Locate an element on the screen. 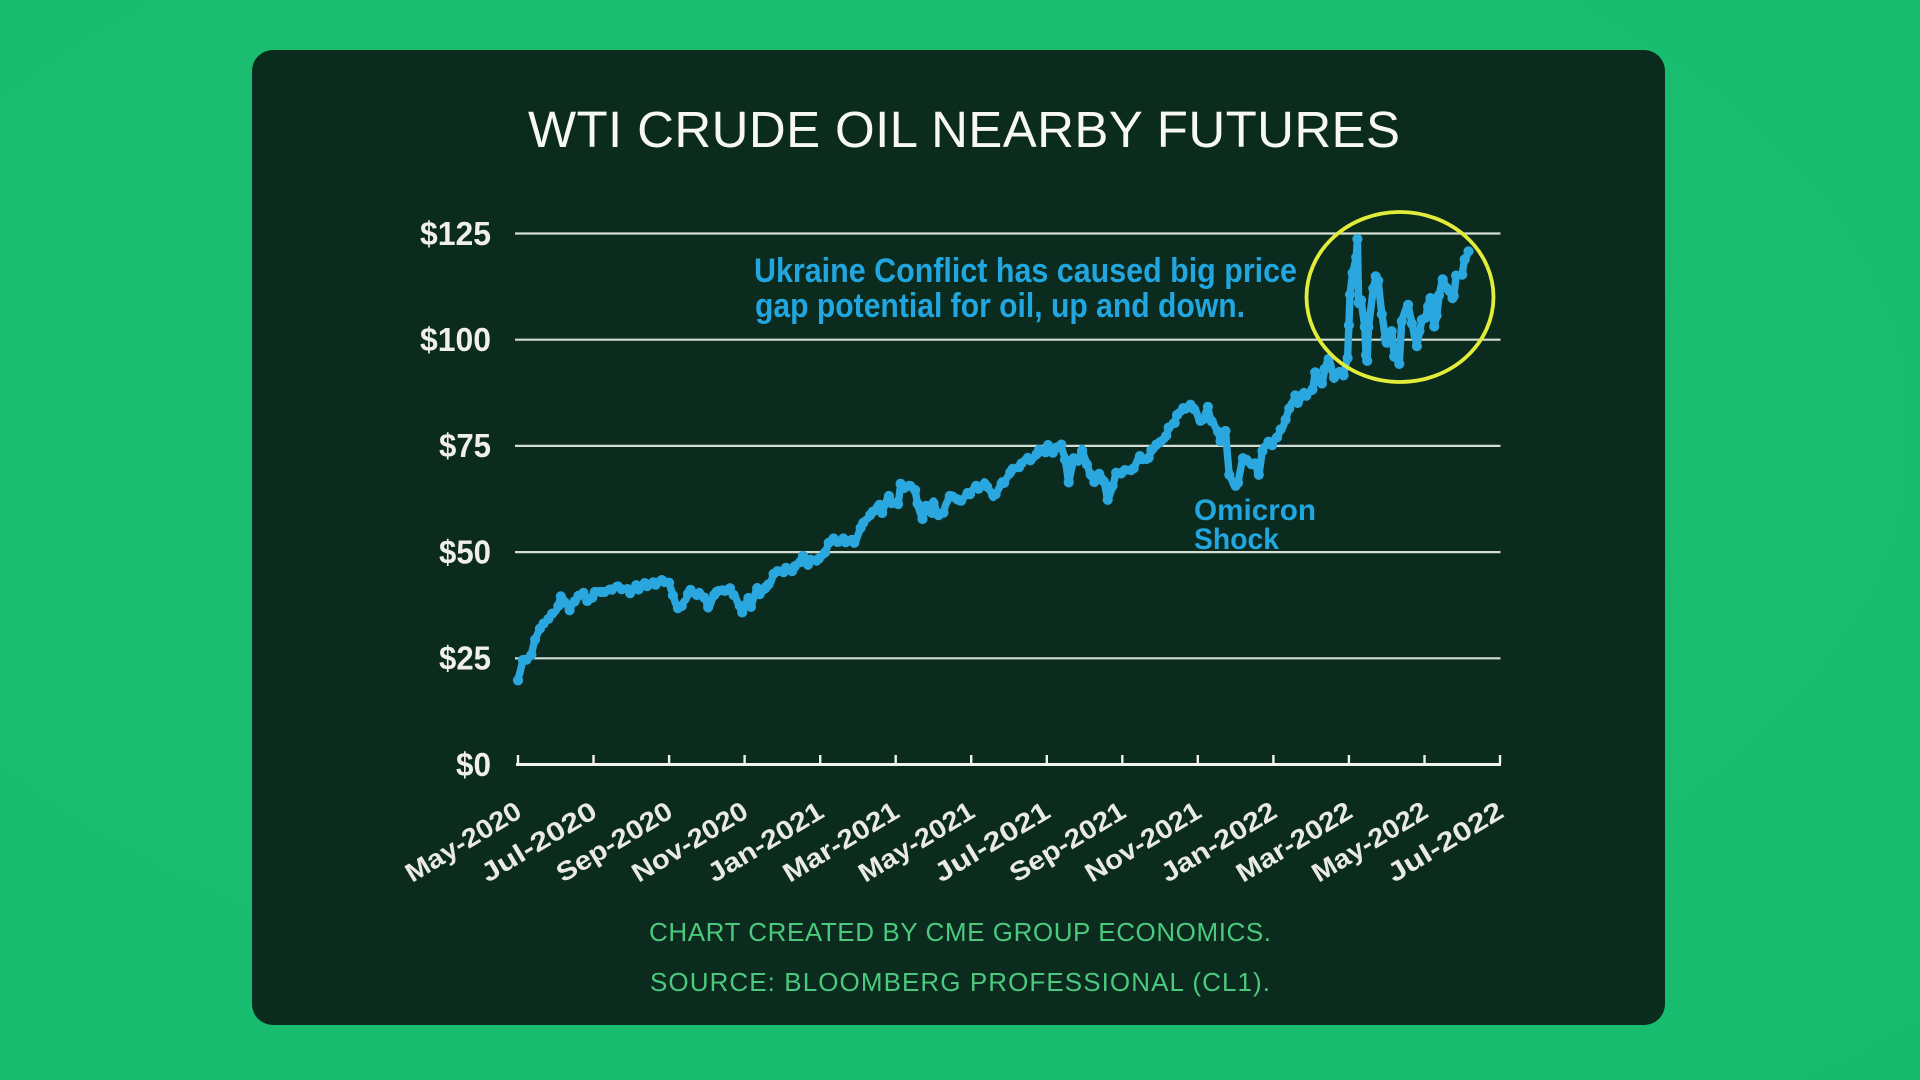 Image resolution: width=1920 pixels, height=1080 pixels. svg-text: Omicron is located at coordinates (1255, 510).